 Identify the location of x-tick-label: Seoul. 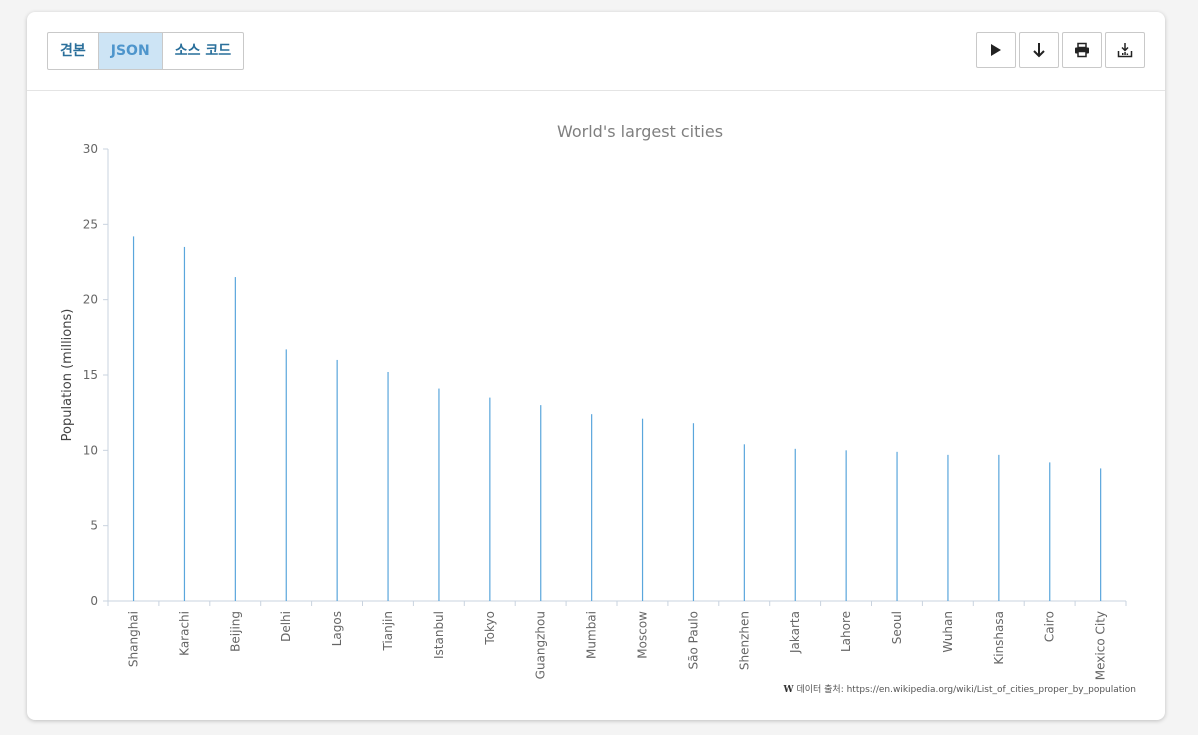
(897, 627).